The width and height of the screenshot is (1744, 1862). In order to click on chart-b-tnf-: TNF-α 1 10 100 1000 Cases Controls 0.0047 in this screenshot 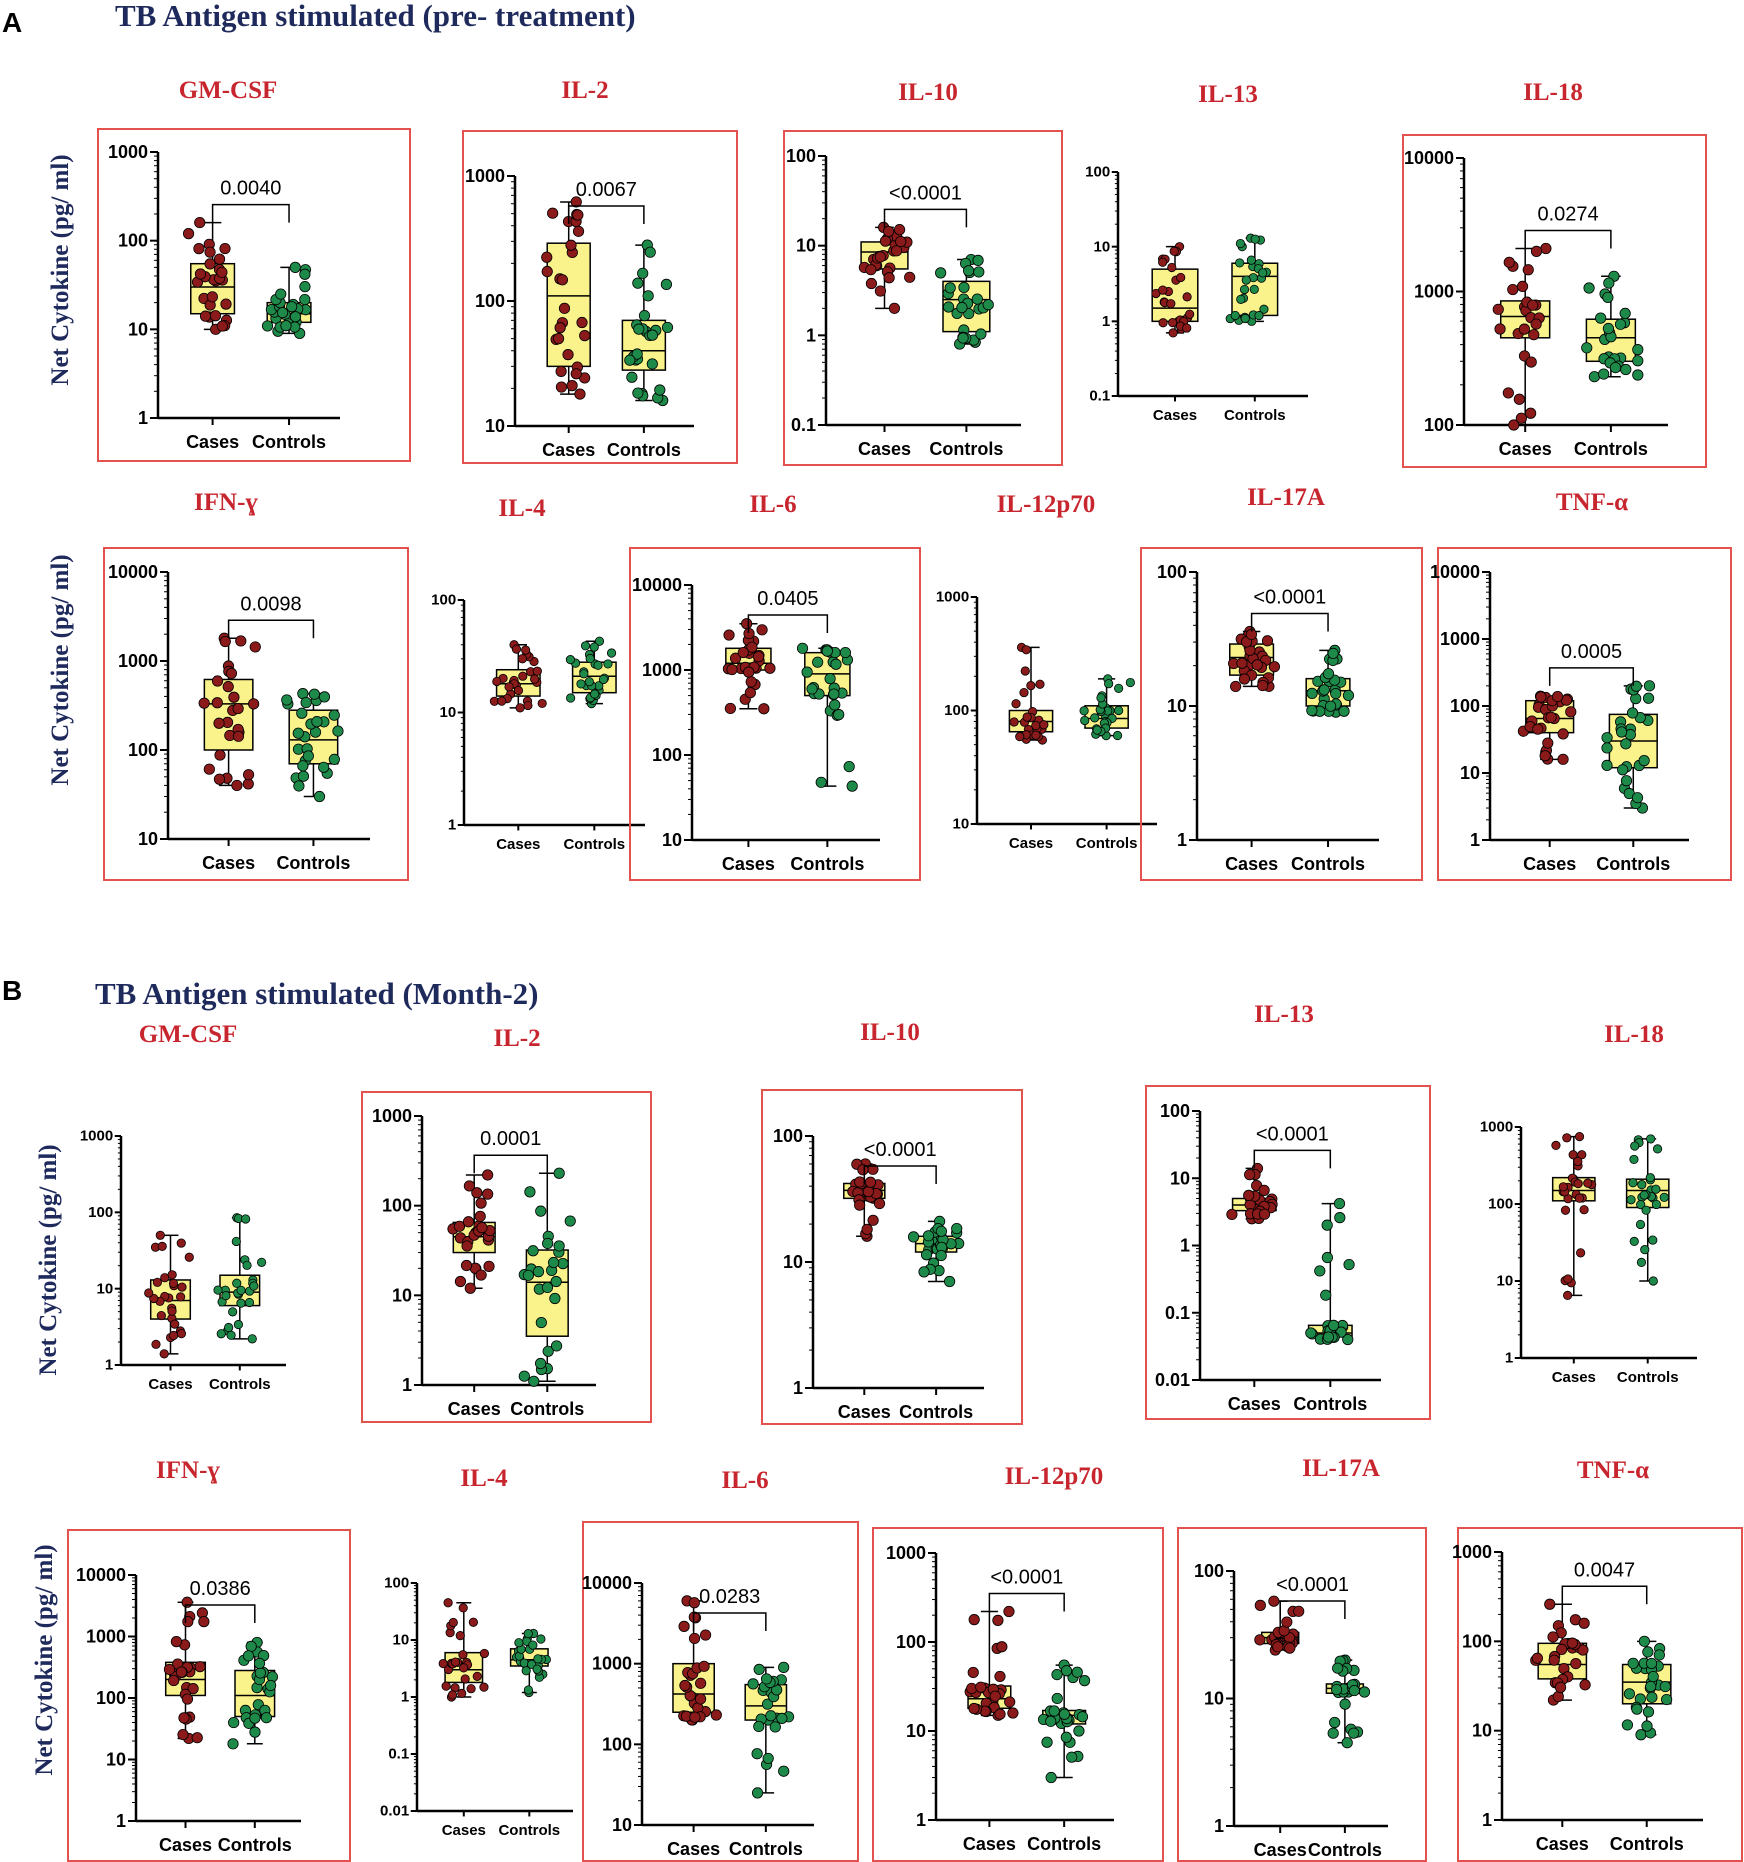, I will do `click(1597, 1659)`.